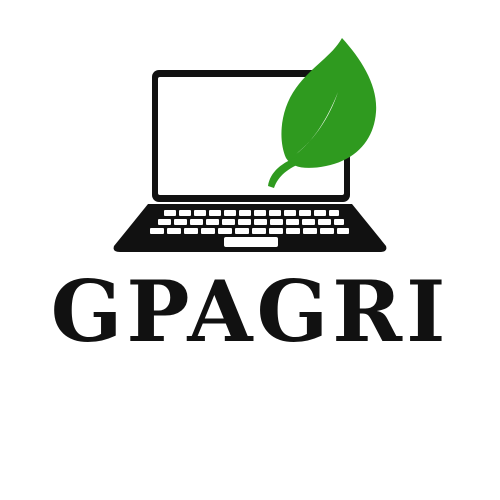 Image resolution: width=500 pixels, height=500 pixels. I want to click on trackpad, so click(251, 242).